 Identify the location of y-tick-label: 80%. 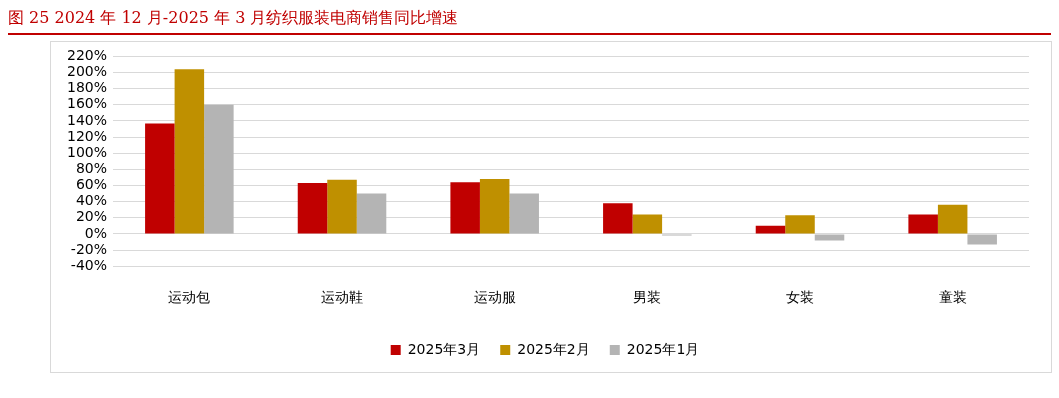
(91, 168).